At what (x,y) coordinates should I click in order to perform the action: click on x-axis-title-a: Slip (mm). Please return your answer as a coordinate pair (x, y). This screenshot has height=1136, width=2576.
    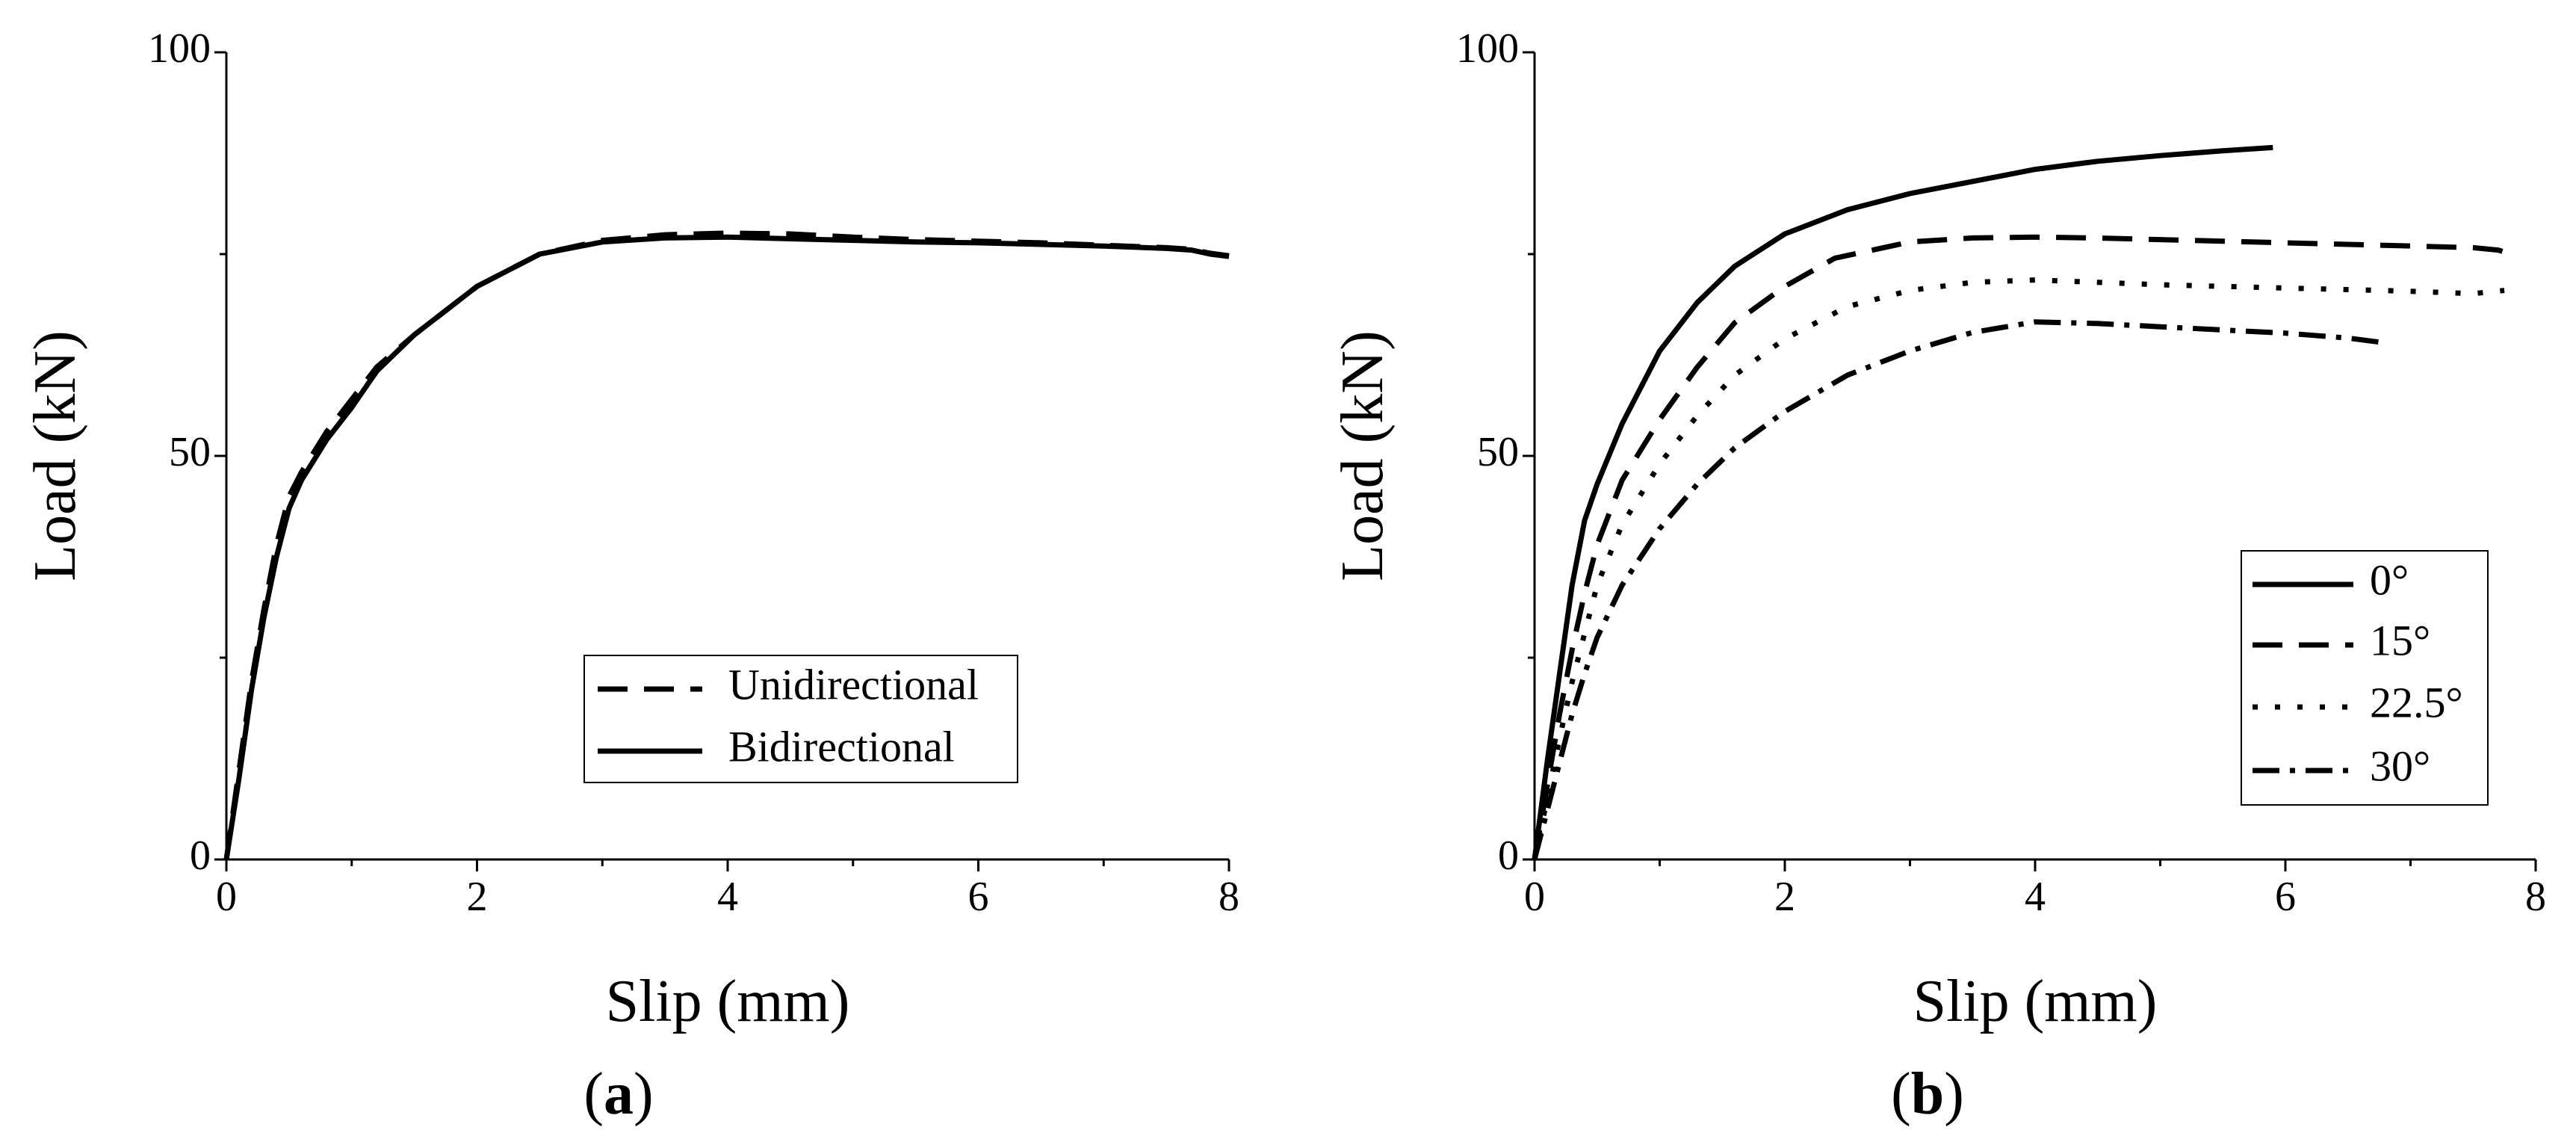
    Looking at the image, I should click on (728, 1001).